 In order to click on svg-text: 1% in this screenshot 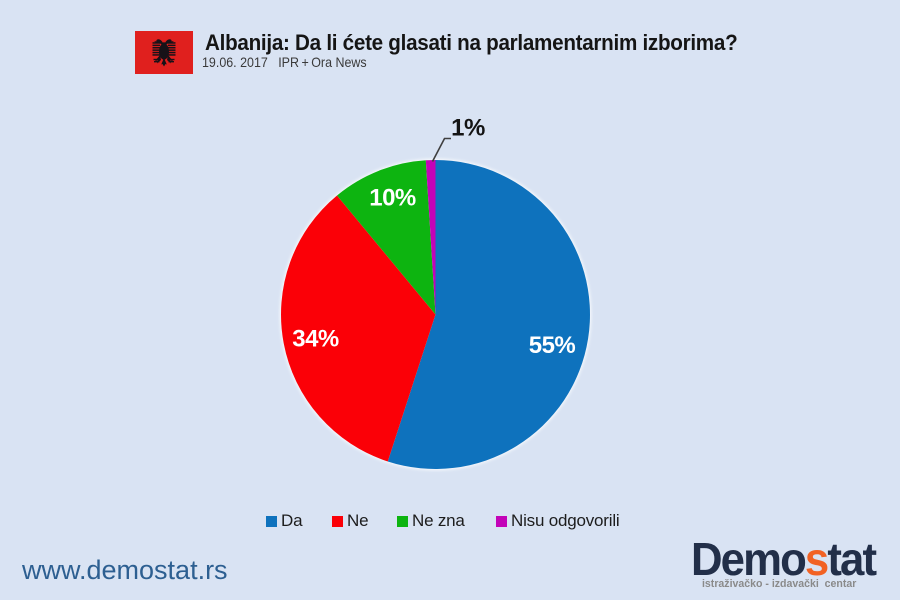, I will do `click(468, 128)`.